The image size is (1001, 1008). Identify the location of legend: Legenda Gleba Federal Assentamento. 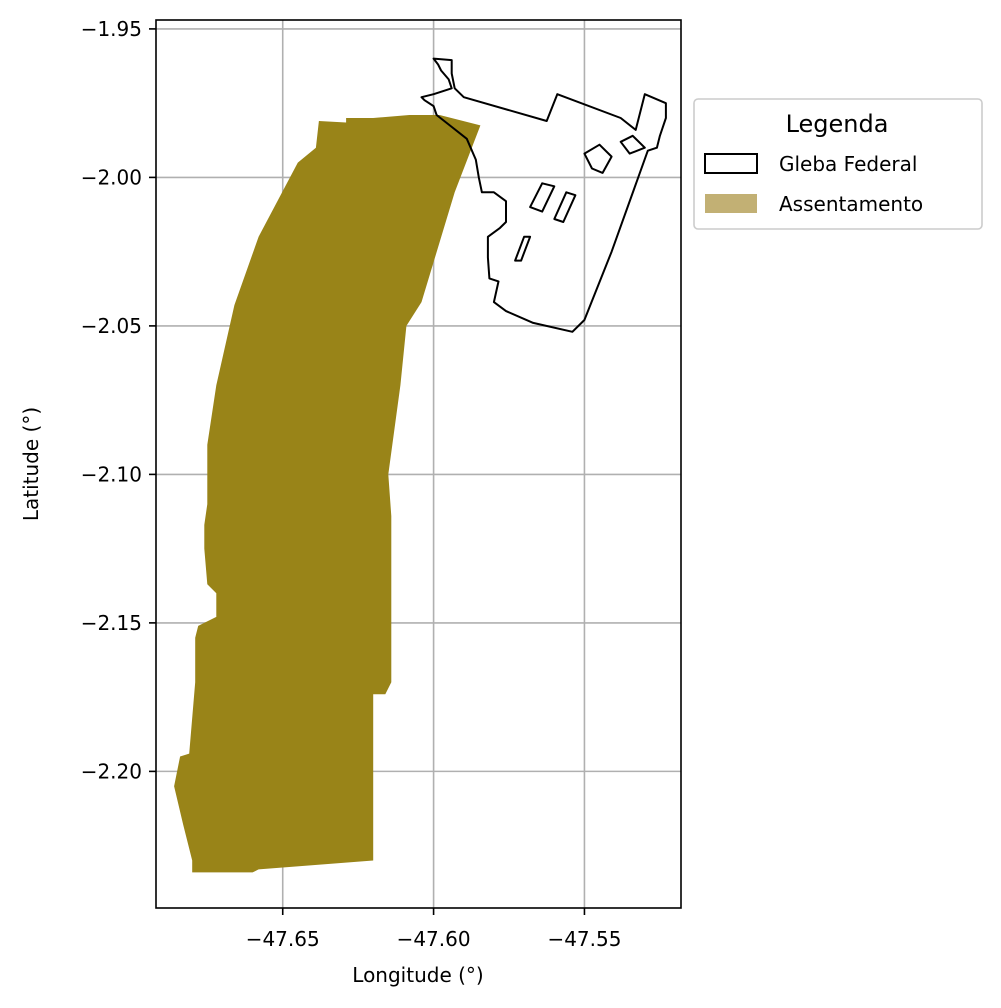
(838, 164).